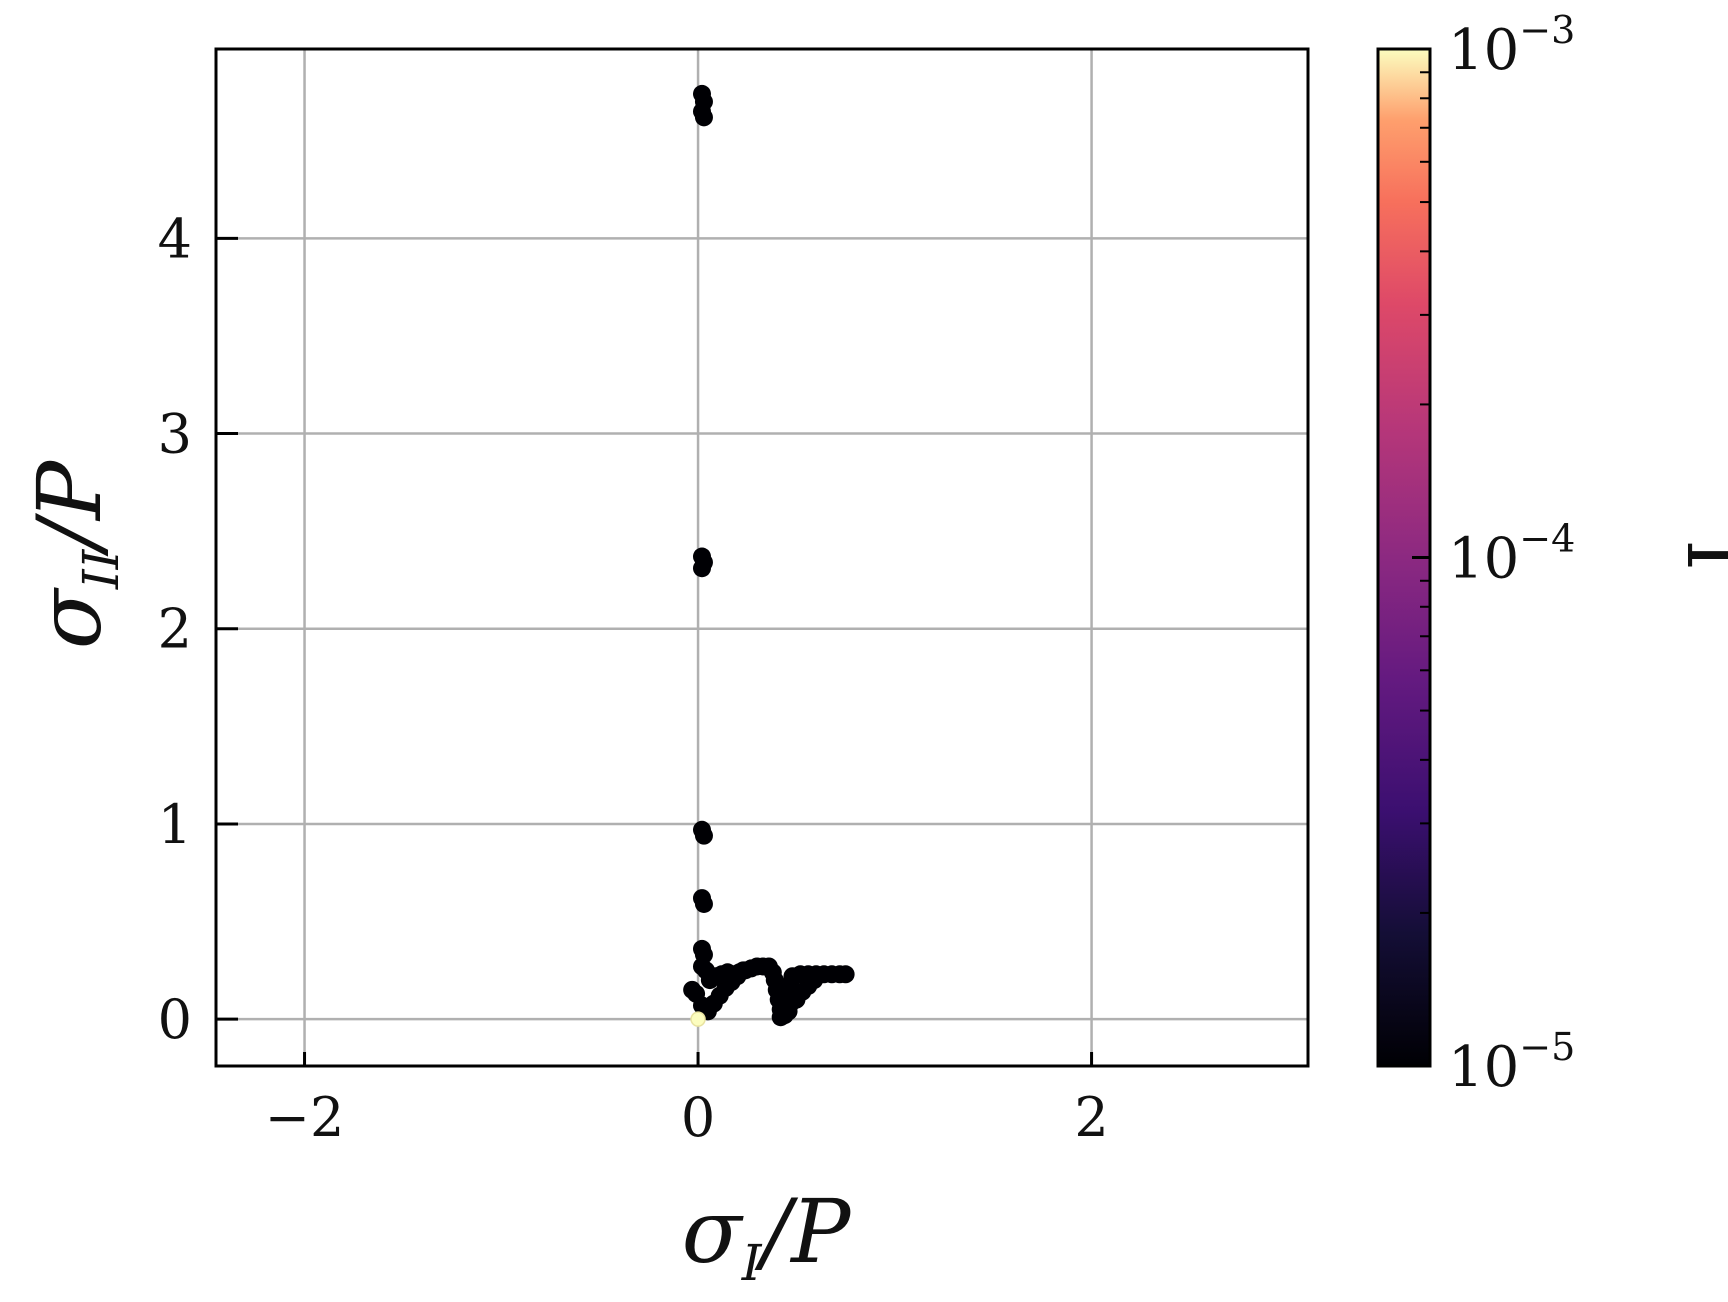  I want to click on colorbar-ticks, so click(1421, 557).